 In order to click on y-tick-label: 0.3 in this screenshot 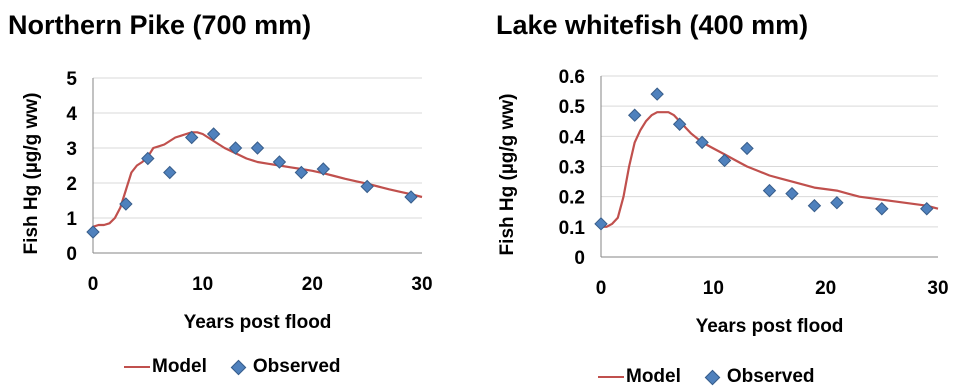, I will do `click(572, 168)`.